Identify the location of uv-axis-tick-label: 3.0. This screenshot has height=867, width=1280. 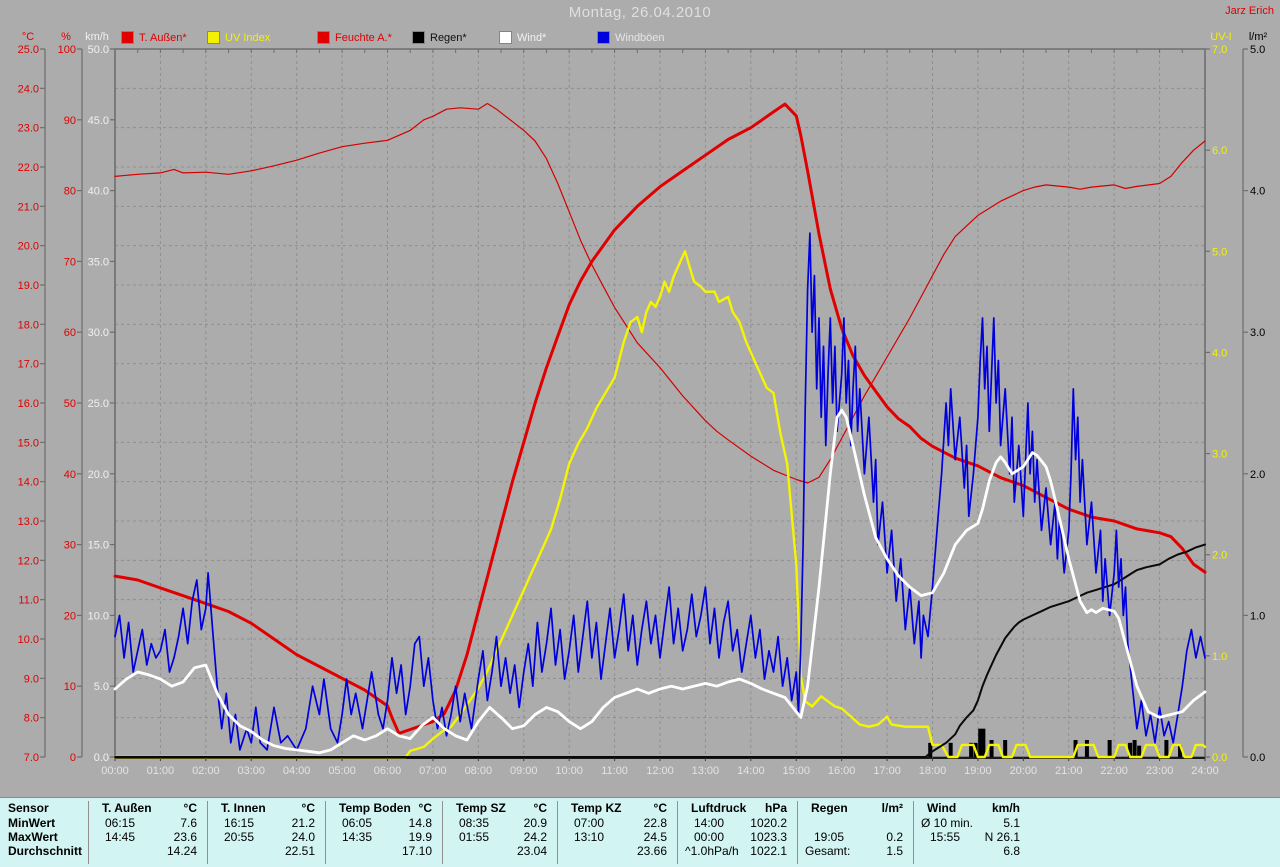
(1219, 455).